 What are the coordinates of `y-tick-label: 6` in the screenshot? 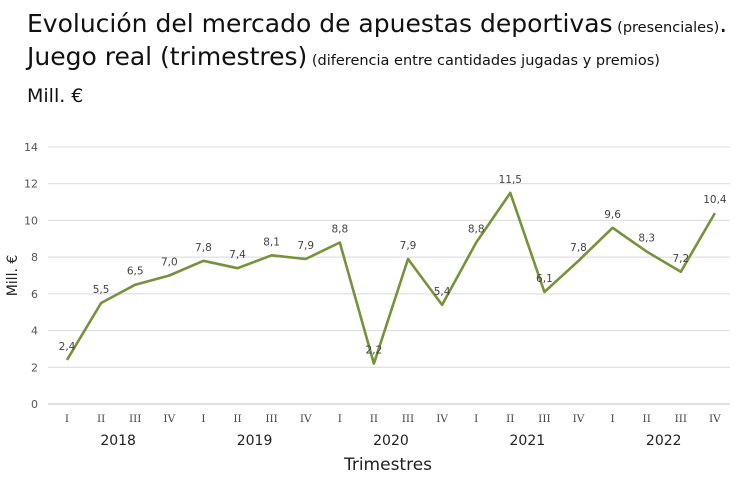 It's located at (34, 294).